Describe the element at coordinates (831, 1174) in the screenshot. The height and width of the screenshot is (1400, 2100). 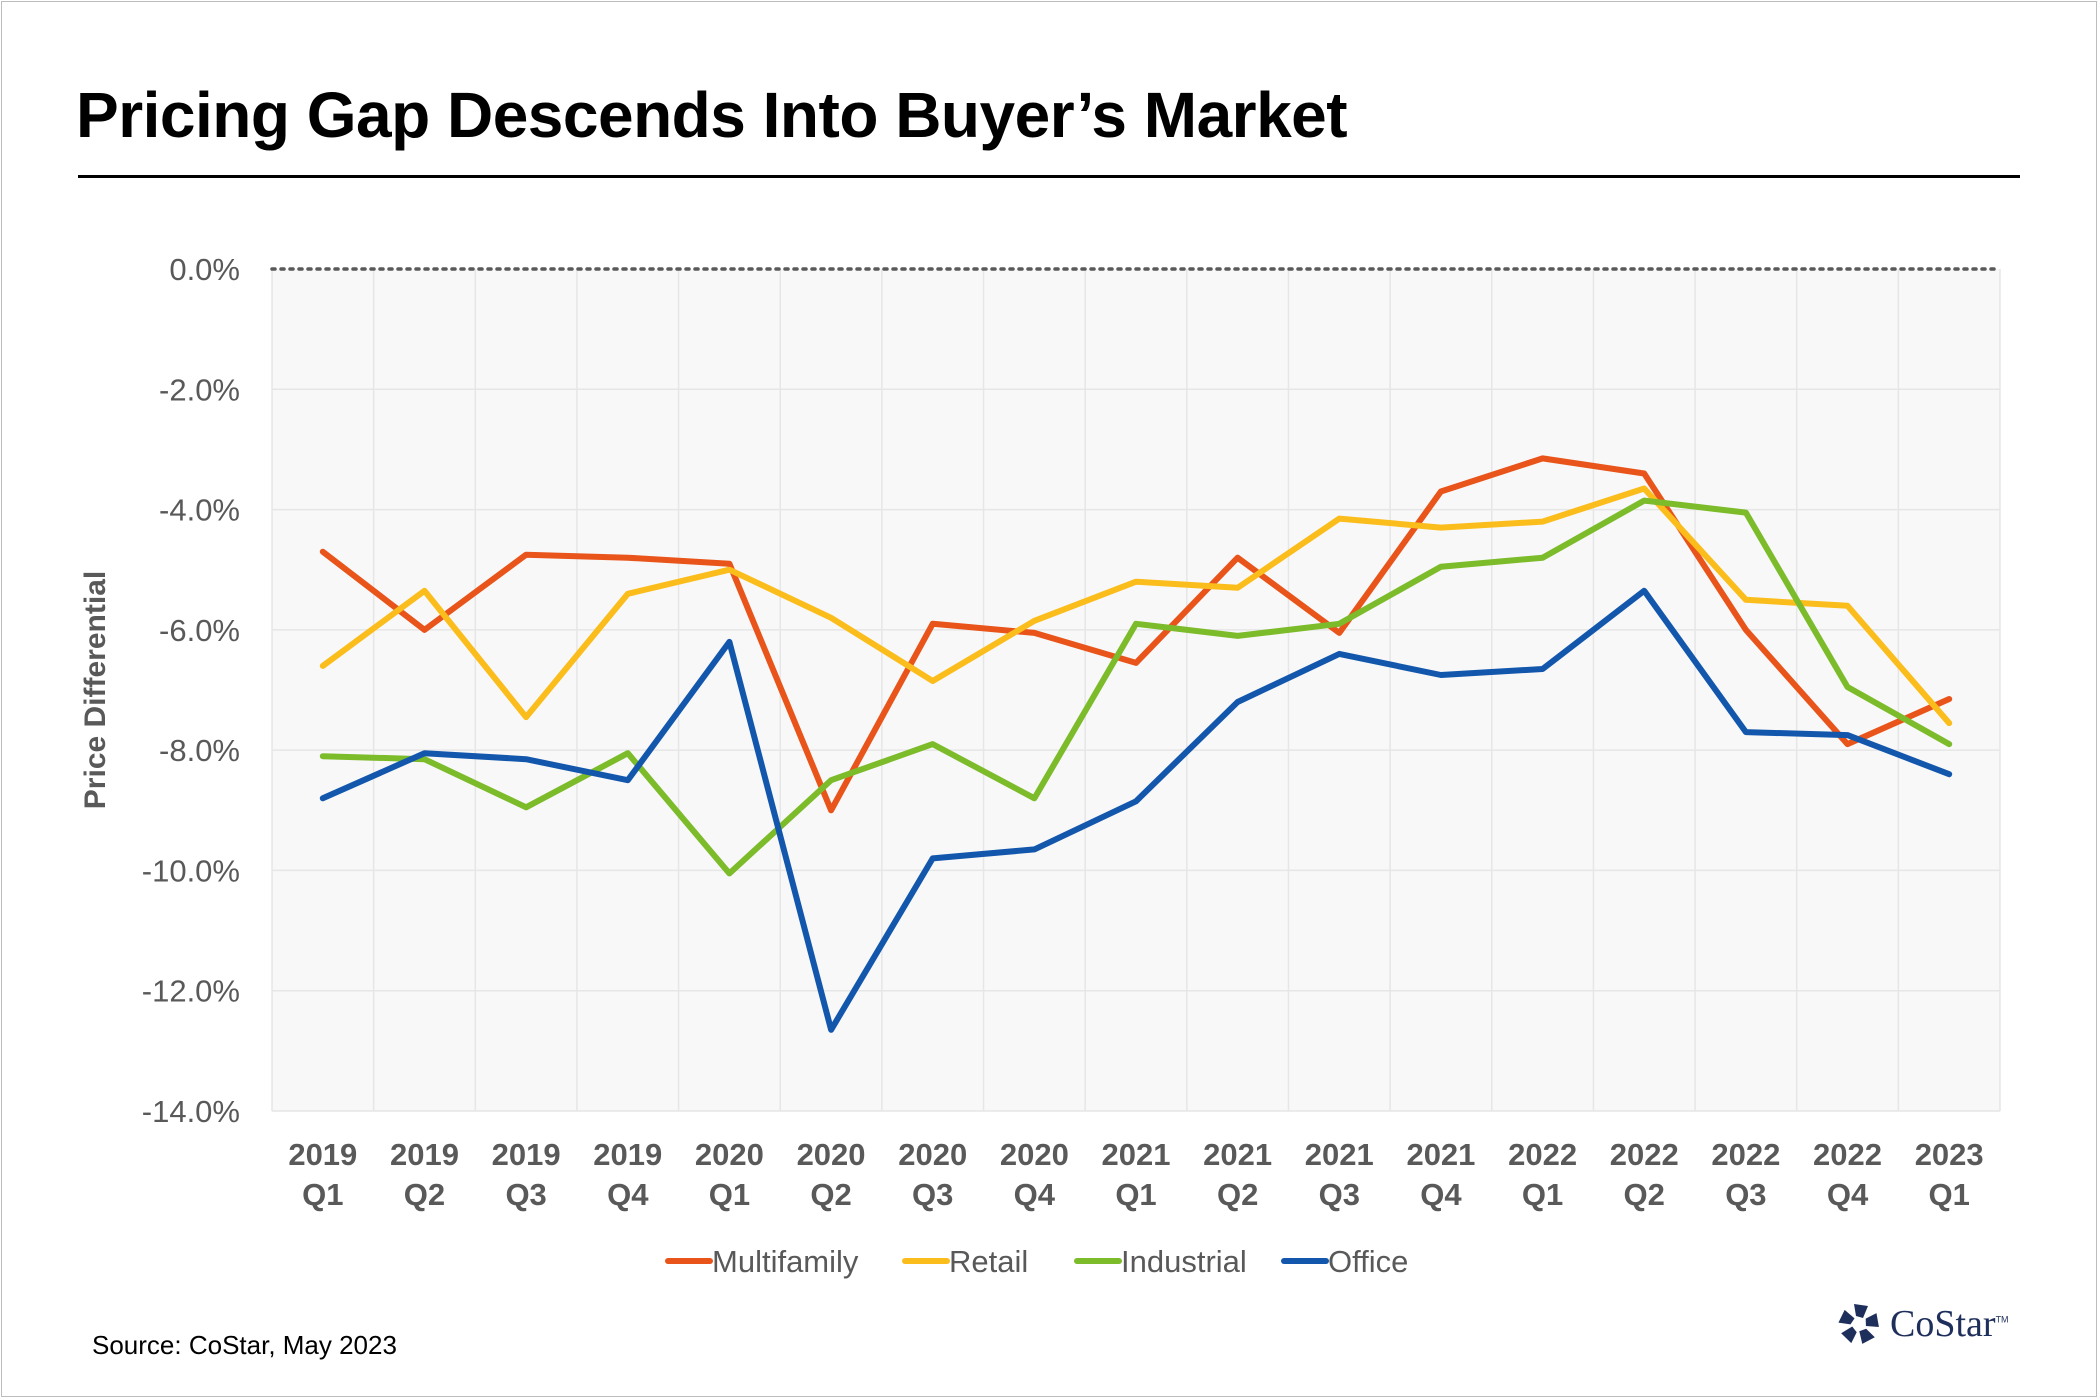
I see `x-tick-label: 2020 Q2` at that location.